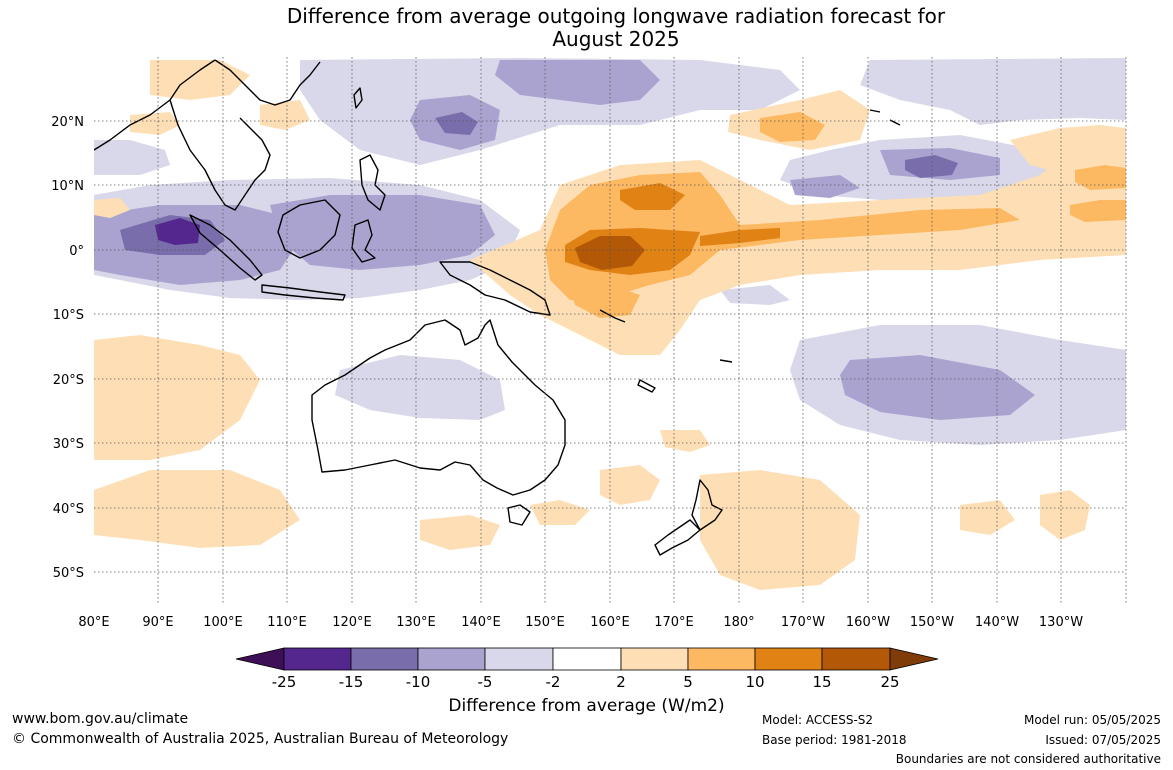  I want to click on lat-label: 30°S, so click(68, 444).